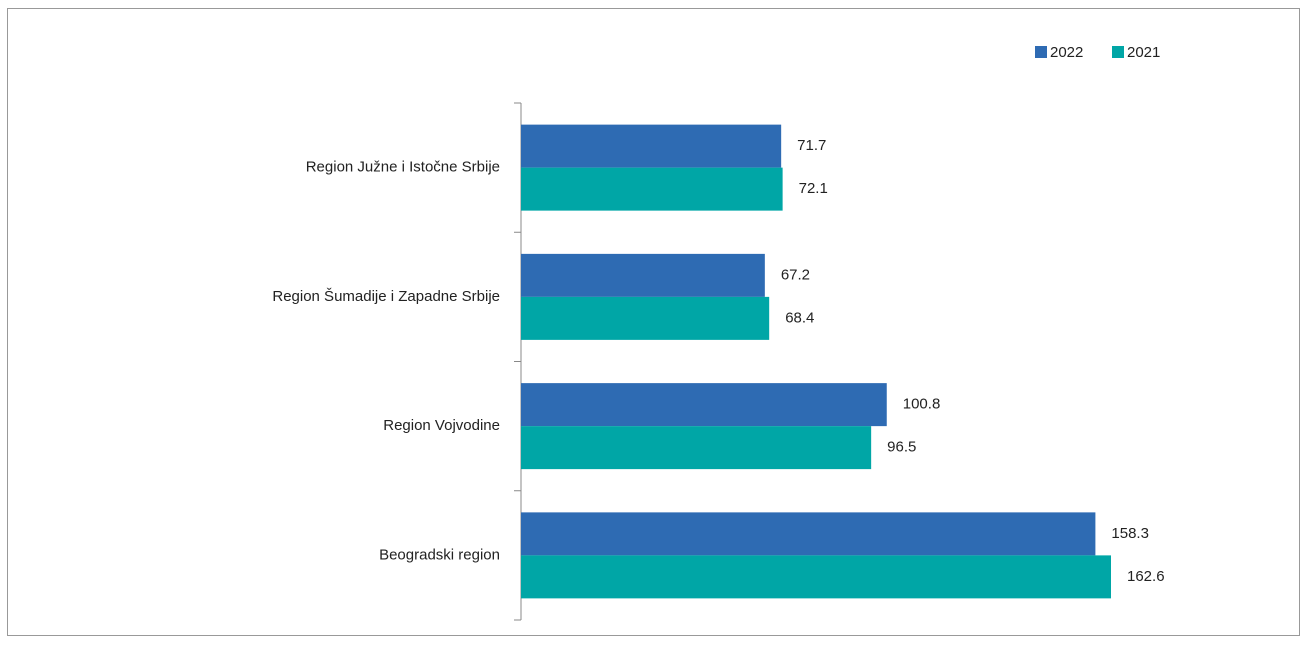 The width and height of the screenshot is (1307, 649). Describe the element at coordinates (1130, 533) in the screenshot. I see `data-label: 158.3` at that location.